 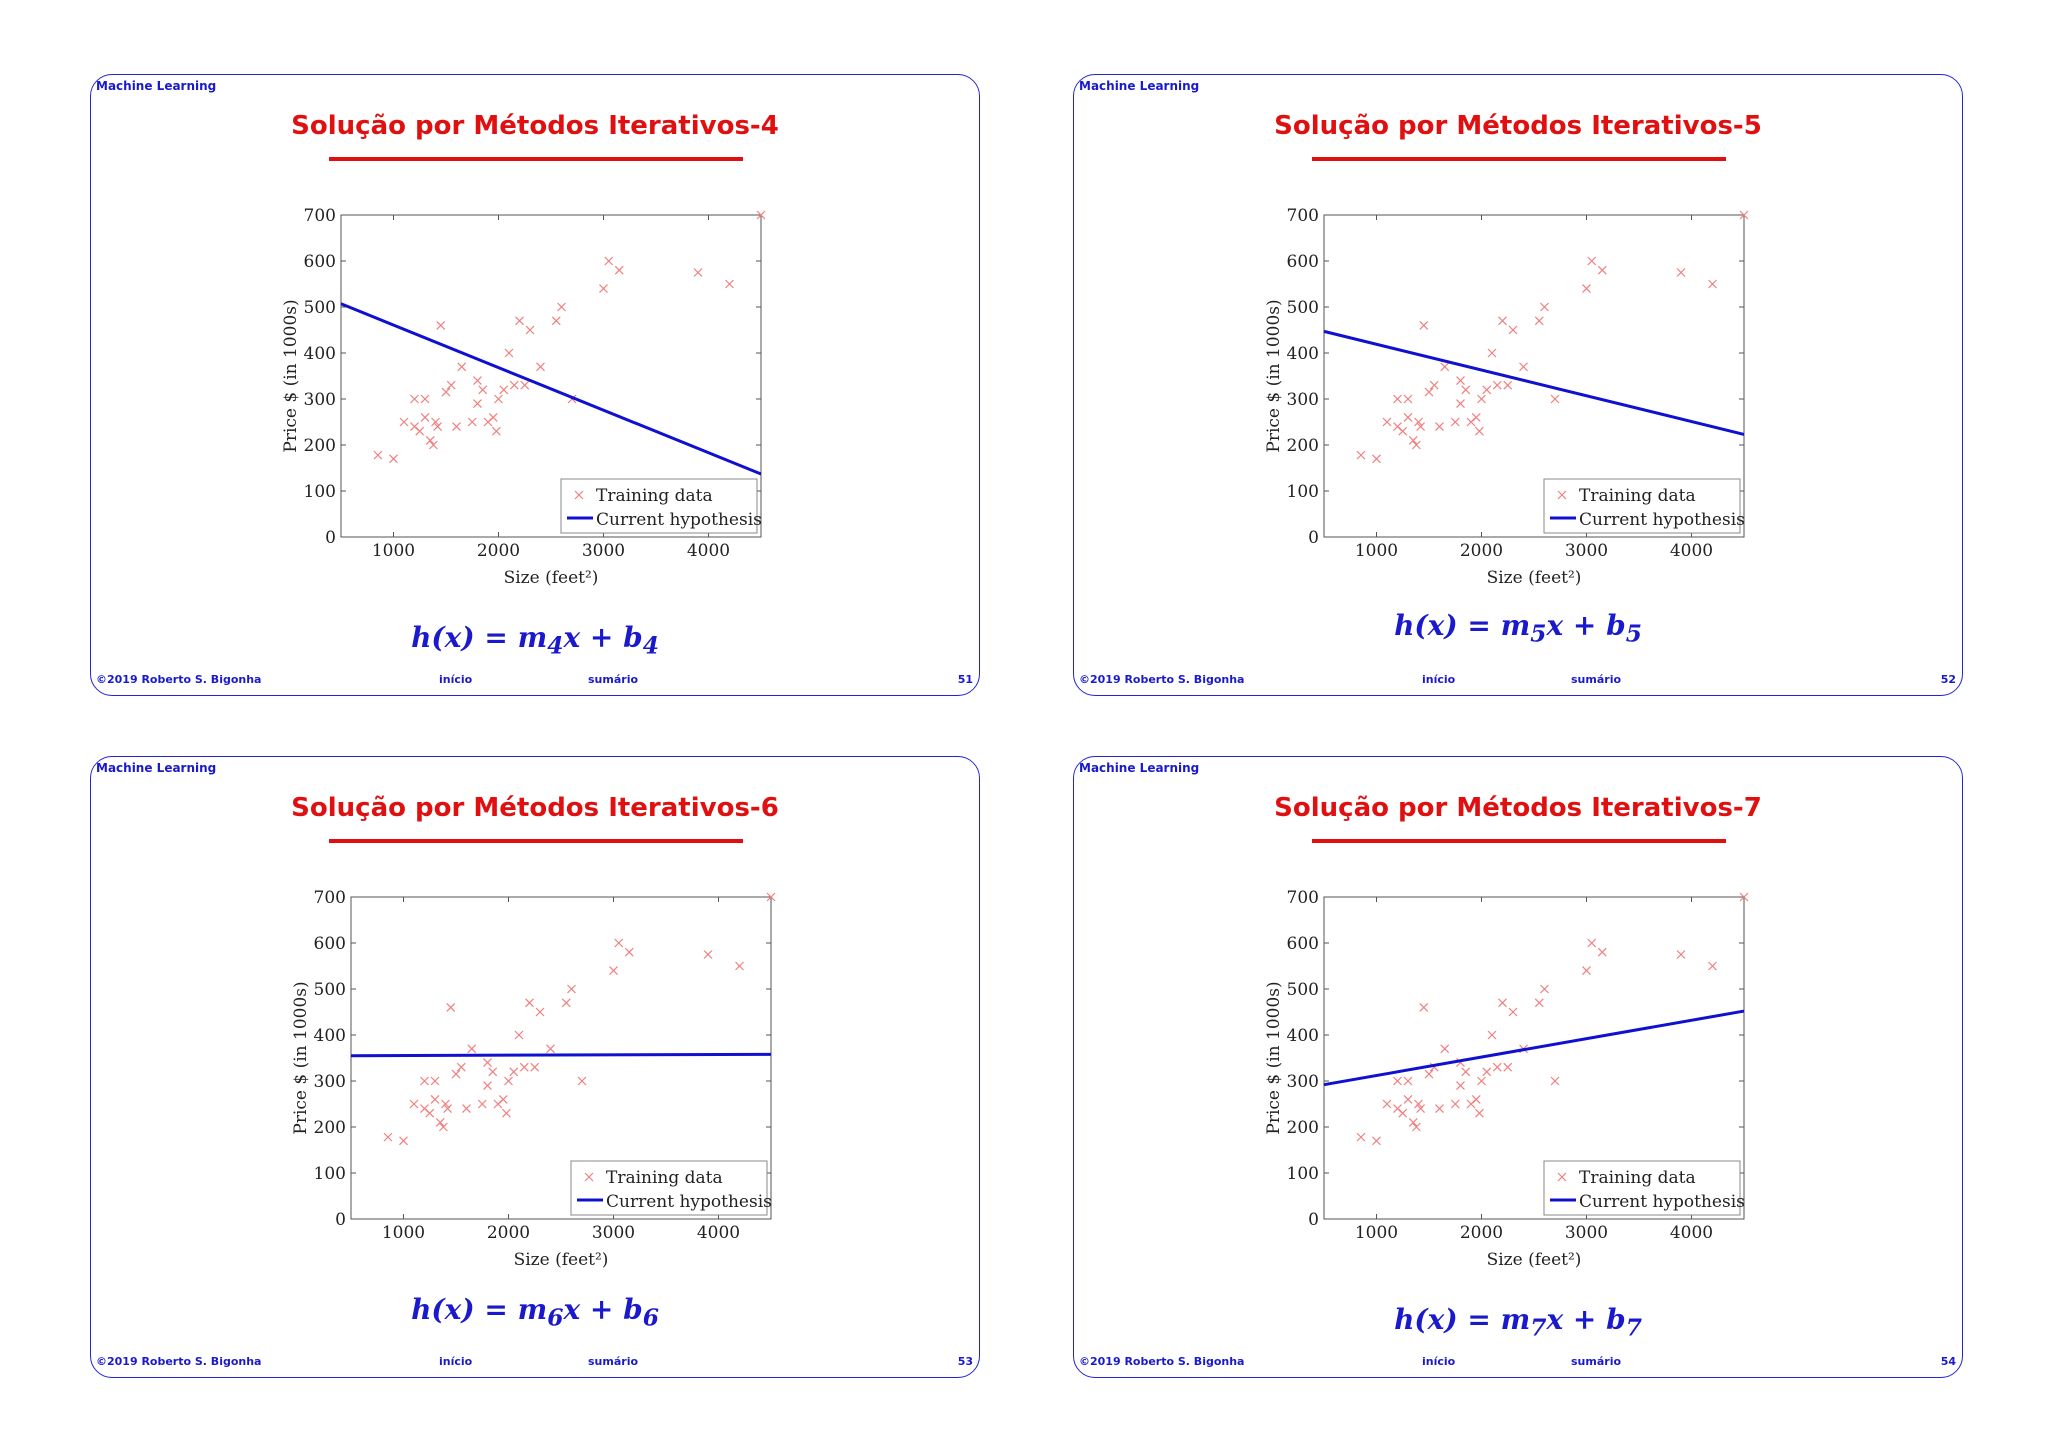 What do you see at coordinates (1376, 551) in the screenshot?
I see `x-tick-label: 1000` at bounding box center [1376, 551].